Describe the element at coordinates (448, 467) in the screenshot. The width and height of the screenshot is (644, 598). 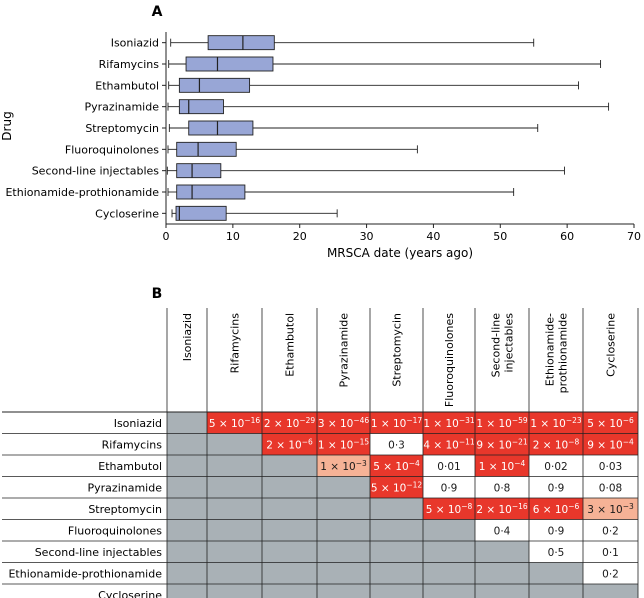
I see `pvalue-cell: 0·01` at that location.